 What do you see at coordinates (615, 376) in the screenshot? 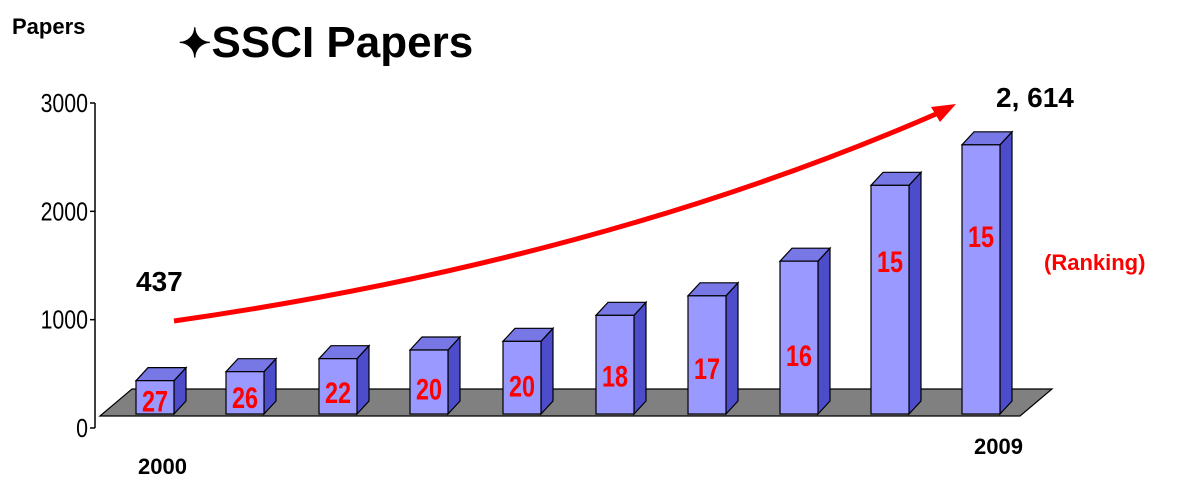
I see `ranking-label: 18` at bounding box center [615, 376].